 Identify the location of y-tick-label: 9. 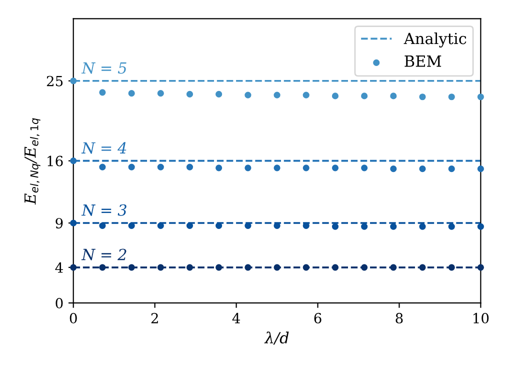
(59, 223).